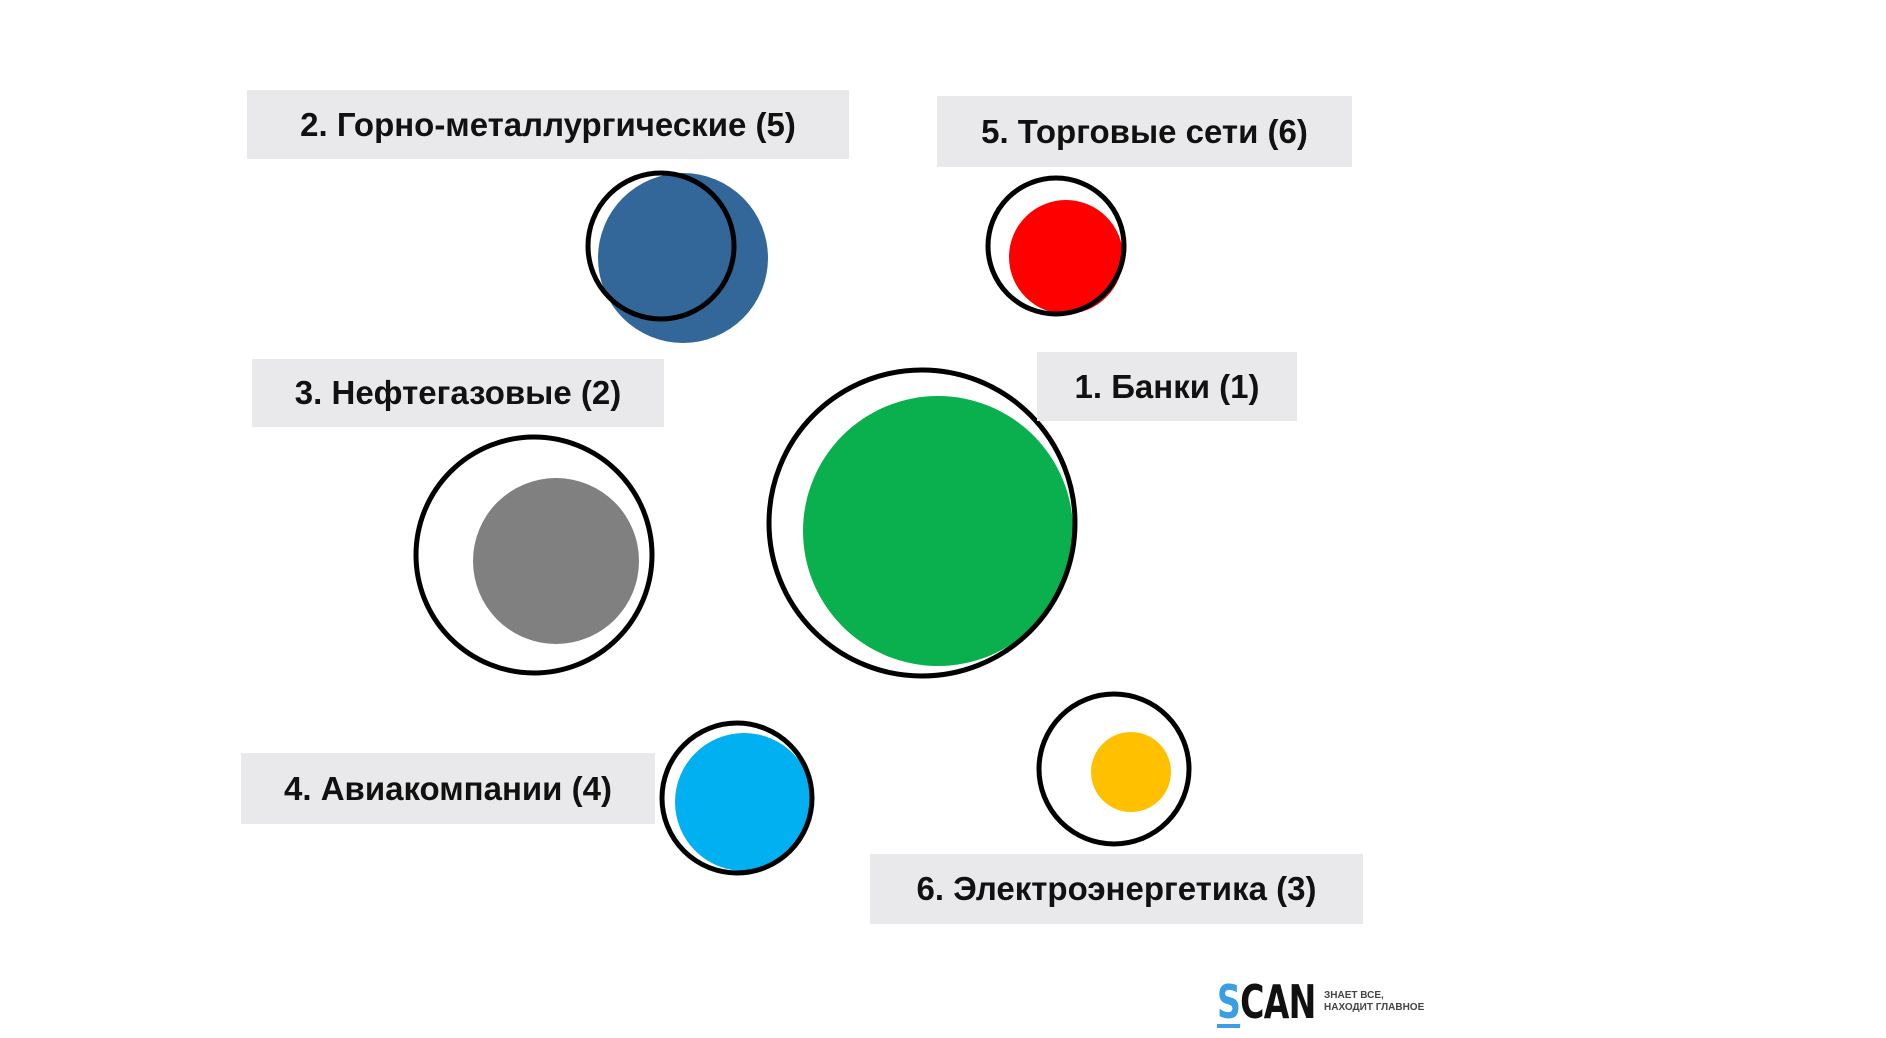 Image resolution: width=1886 pixels, height=1038 pixels. What do you see at coordinates (1374, 1007) in the screenshot?
I see `logo-tagline-2: находит главное` at bounding box center [1374, 1007].